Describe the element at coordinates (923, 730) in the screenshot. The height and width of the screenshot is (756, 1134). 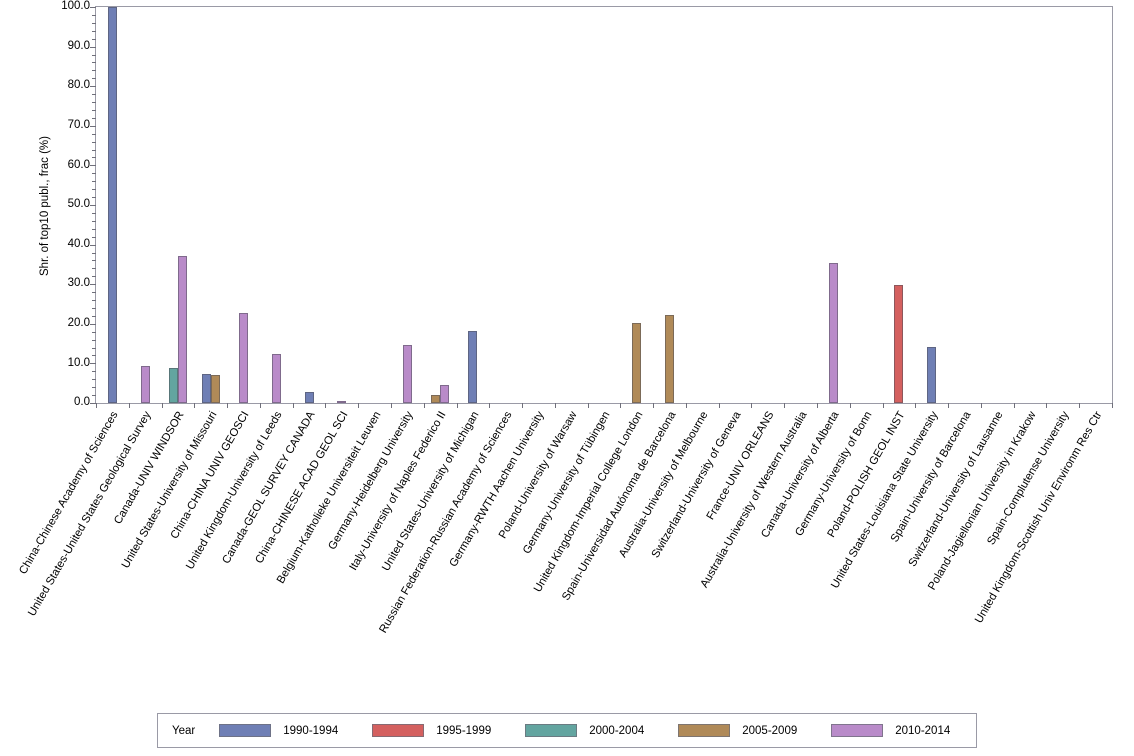
I see `legend-label: 2010-2014` at that location.